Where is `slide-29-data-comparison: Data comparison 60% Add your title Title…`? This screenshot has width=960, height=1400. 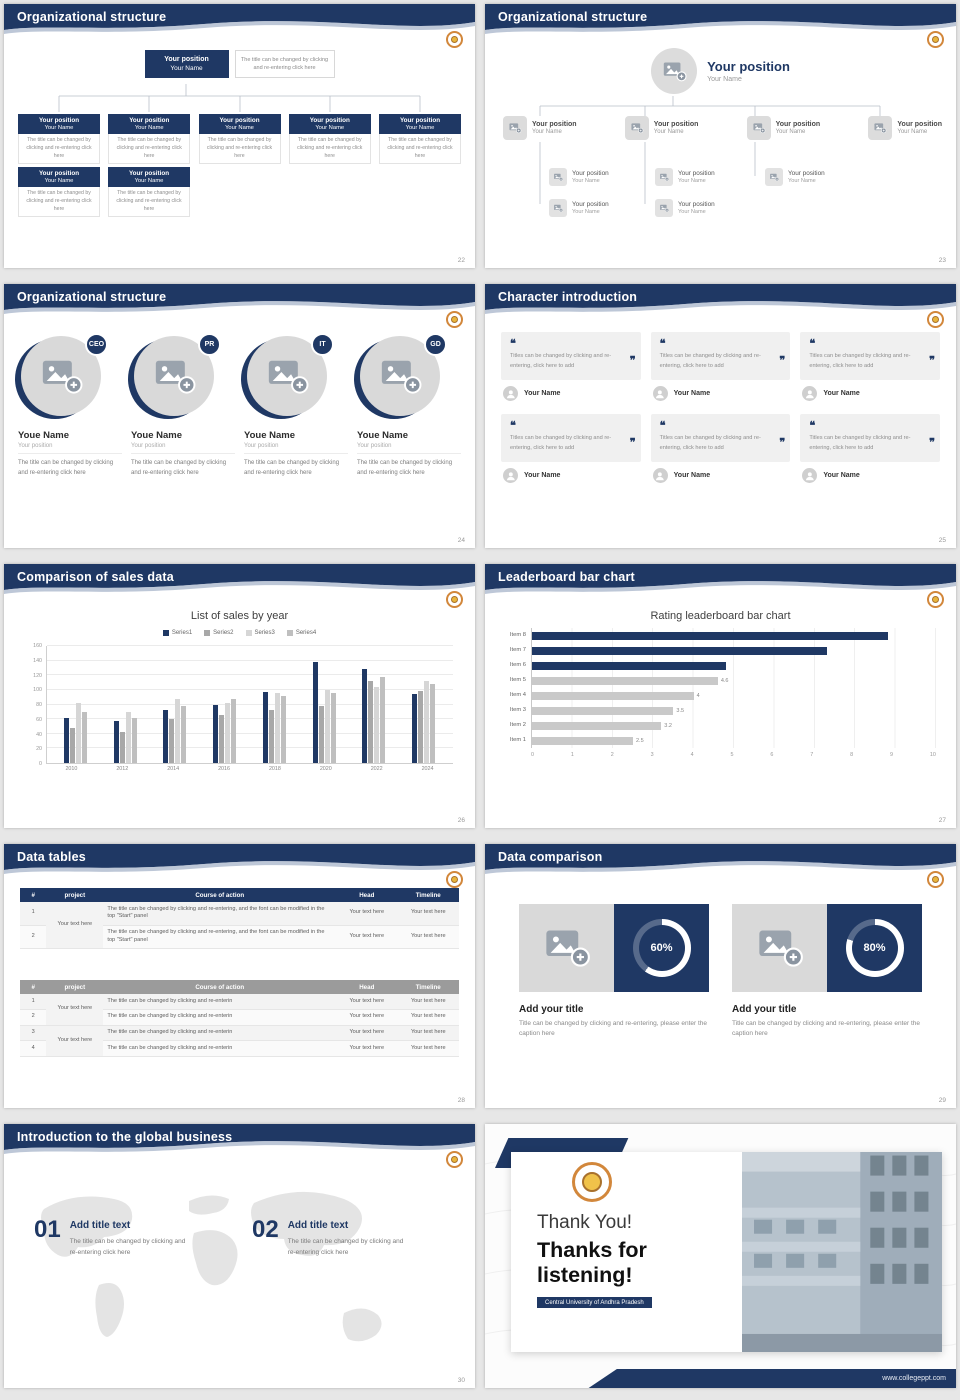
slide-29-data-comparison: Data comparison 60% Add your title Title… is located at coordinates (720, 976).